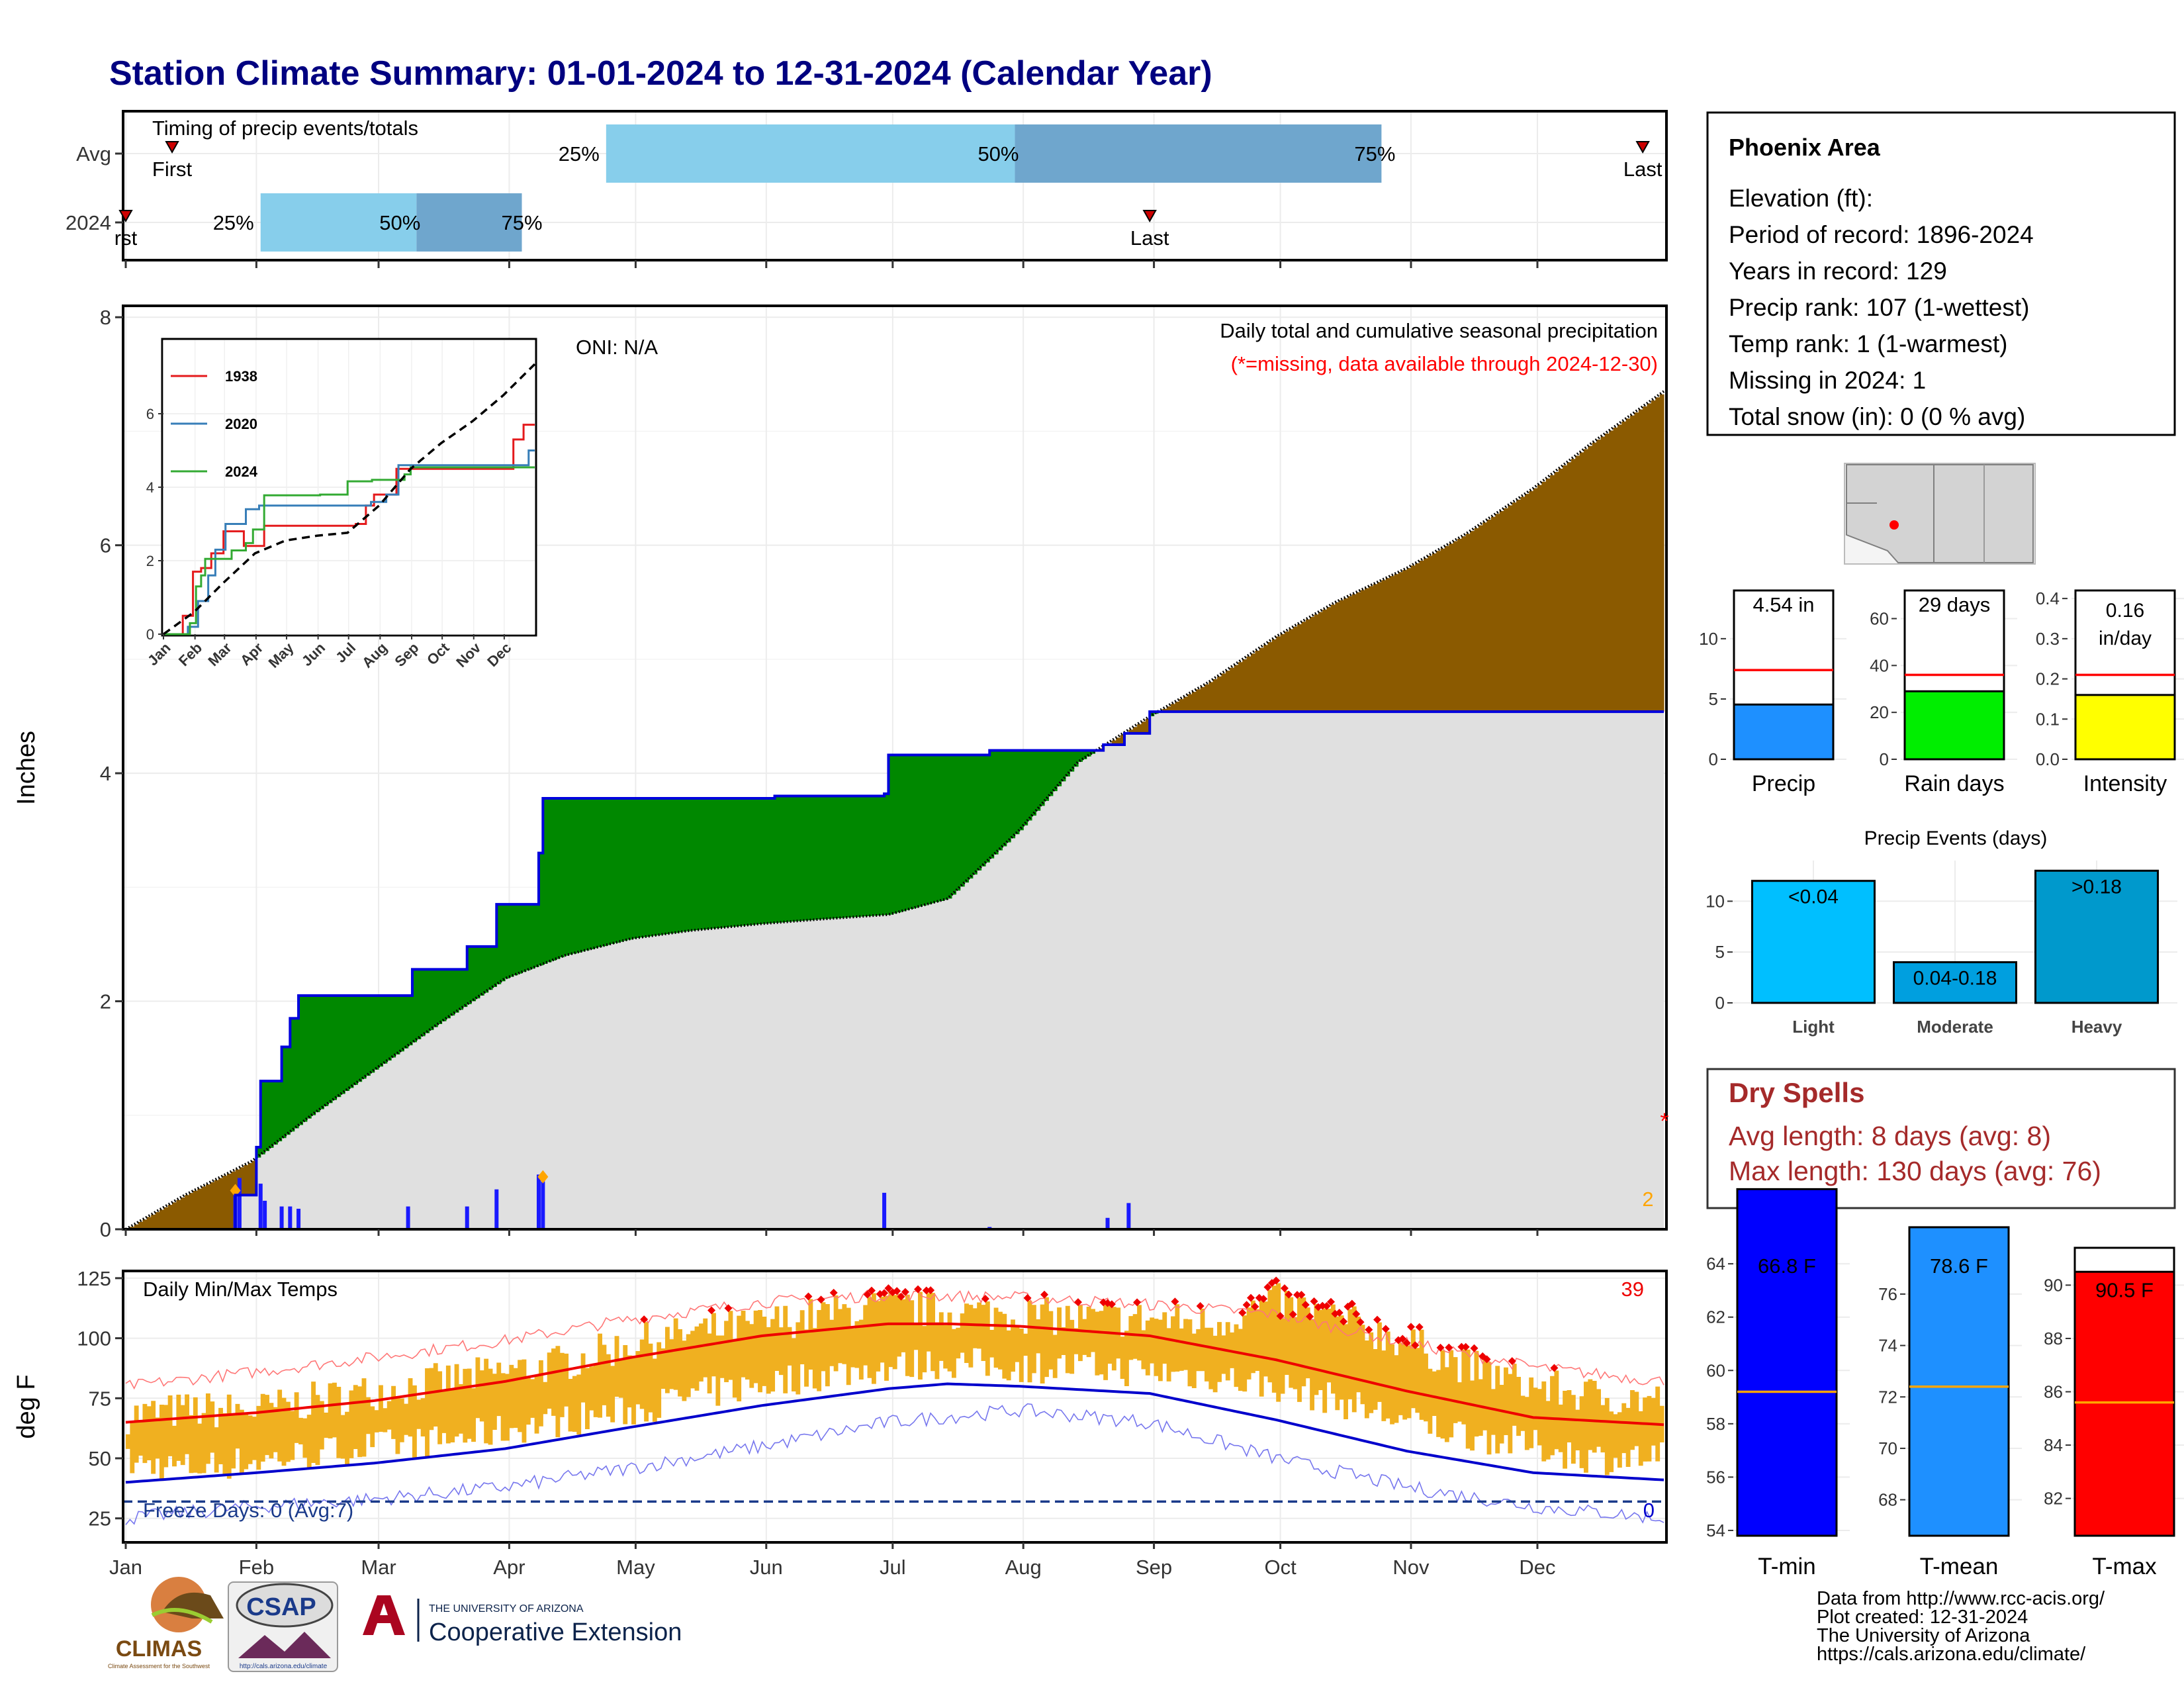  I want to click on temp-summary-y-tick-label: 76, so click(1888, 1294).